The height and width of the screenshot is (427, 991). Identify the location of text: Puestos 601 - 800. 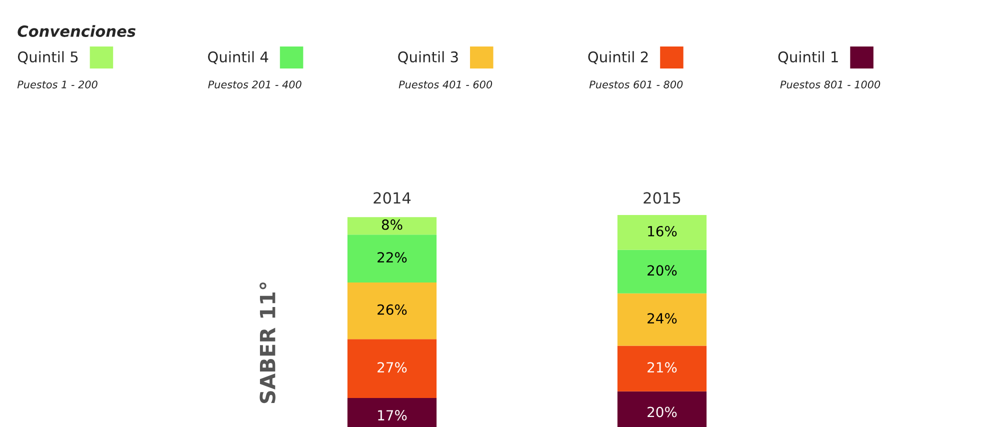
(636, 84).